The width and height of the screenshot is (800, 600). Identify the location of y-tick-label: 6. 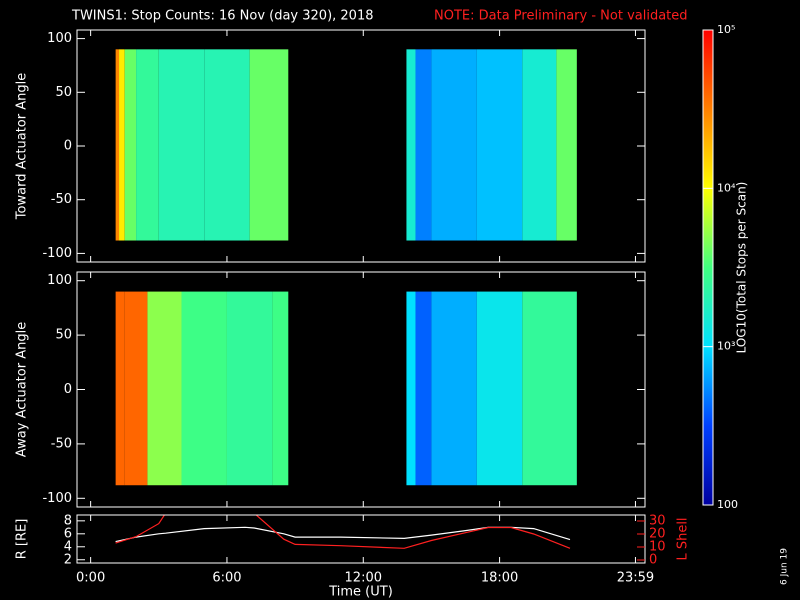
(68, 533).